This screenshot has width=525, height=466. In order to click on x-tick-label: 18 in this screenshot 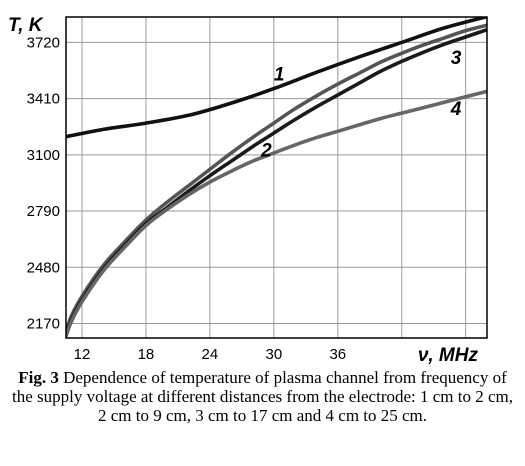, I will do `click(146, 354)`.